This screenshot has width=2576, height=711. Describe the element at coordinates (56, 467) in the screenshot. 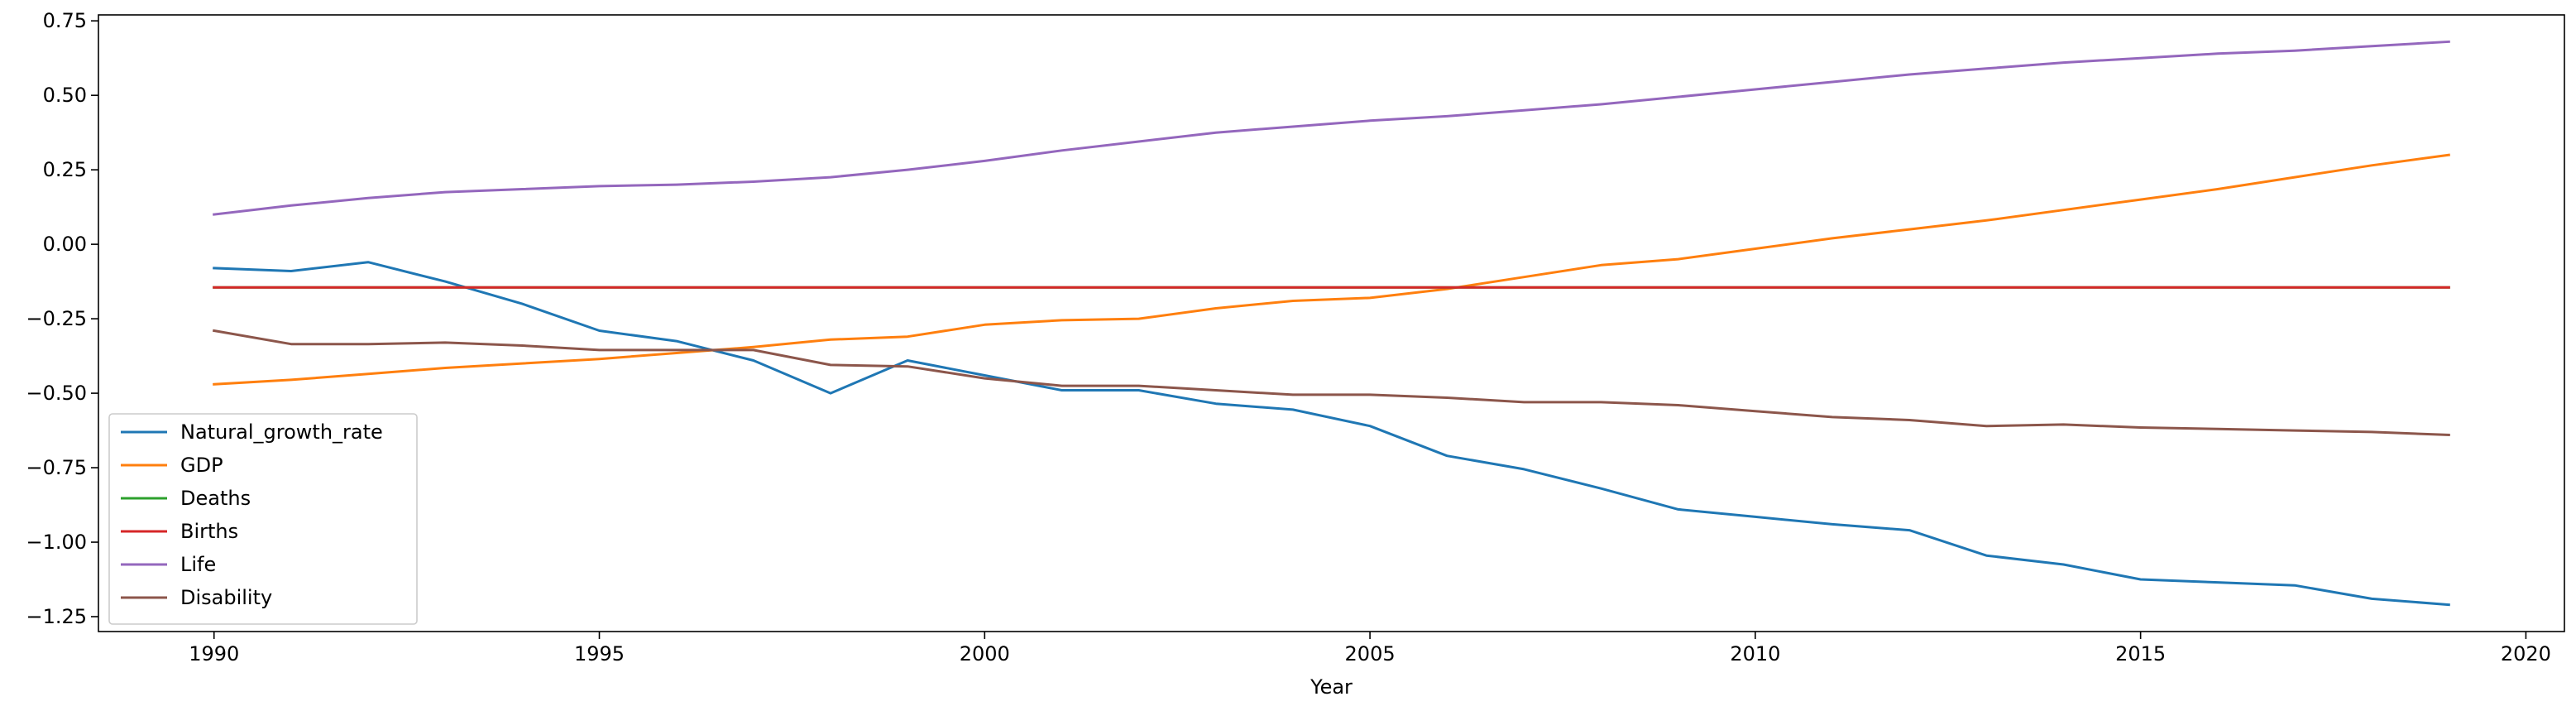

I see `y-tick-label: −0.75` at that location.